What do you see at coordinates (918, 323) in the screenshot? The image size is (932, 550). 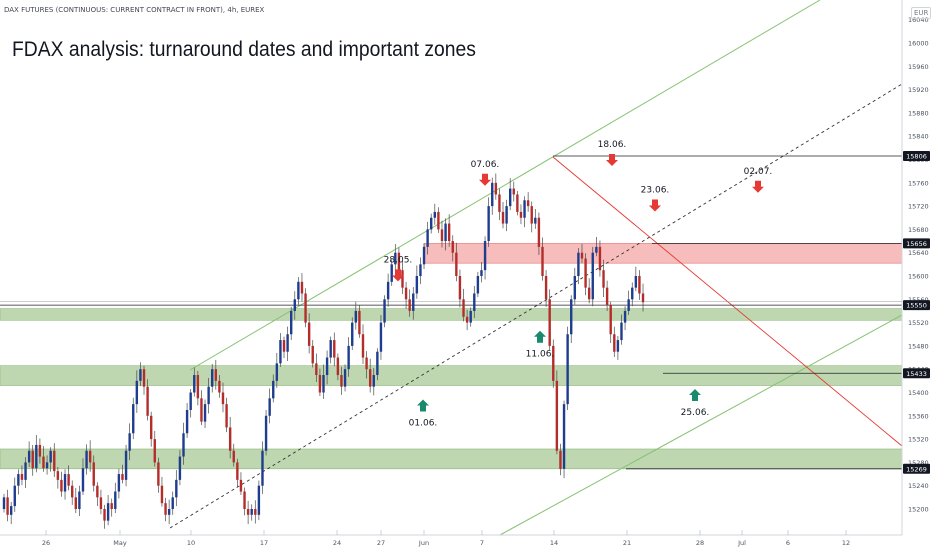 I see `y-tick-label: 15520` at bounding box center [918, 323].